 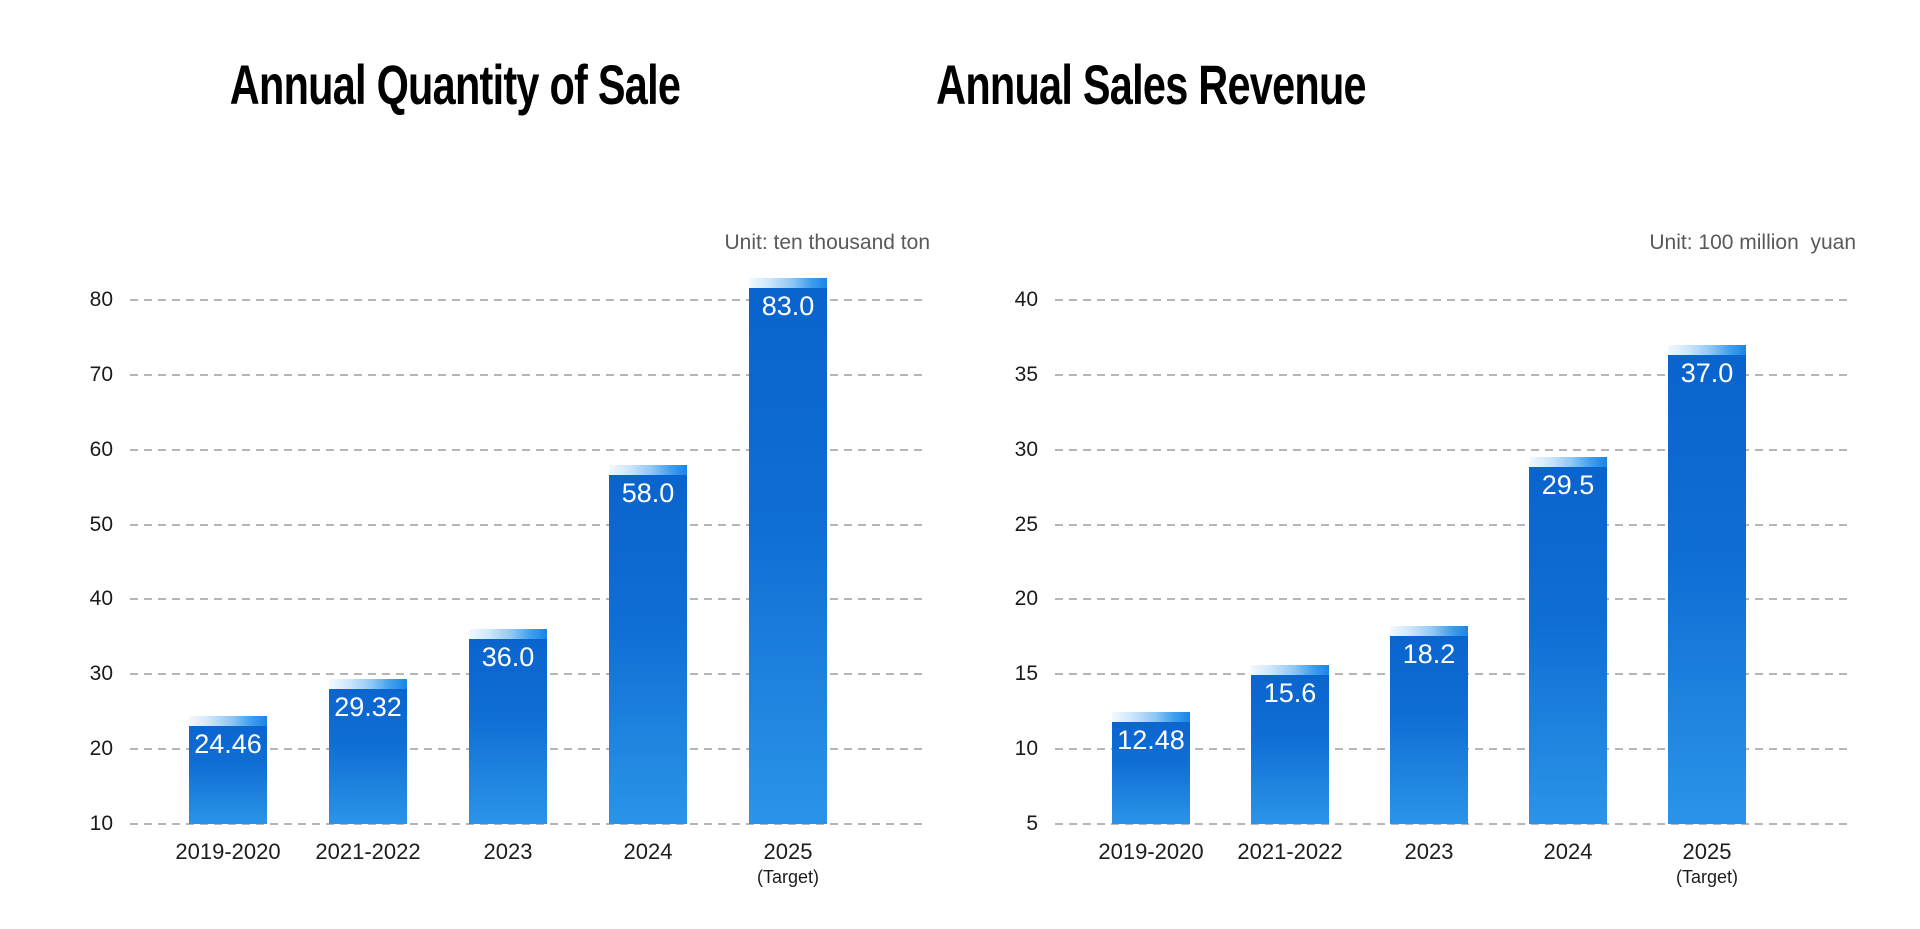 I want to click on chart-title-revenue: Annual Sales Revenue, so click(x=1151, y=84).